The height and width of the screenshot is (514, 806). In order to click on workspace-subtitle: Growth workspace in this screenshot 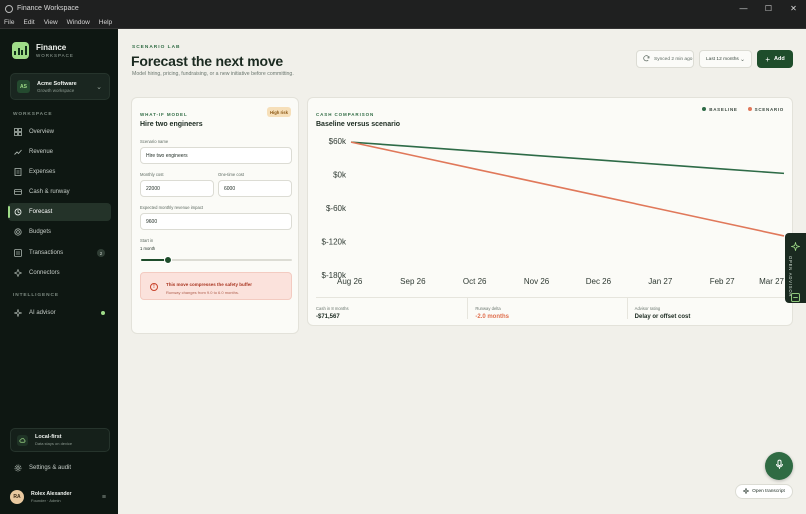, I will do `click(56, 90)`.